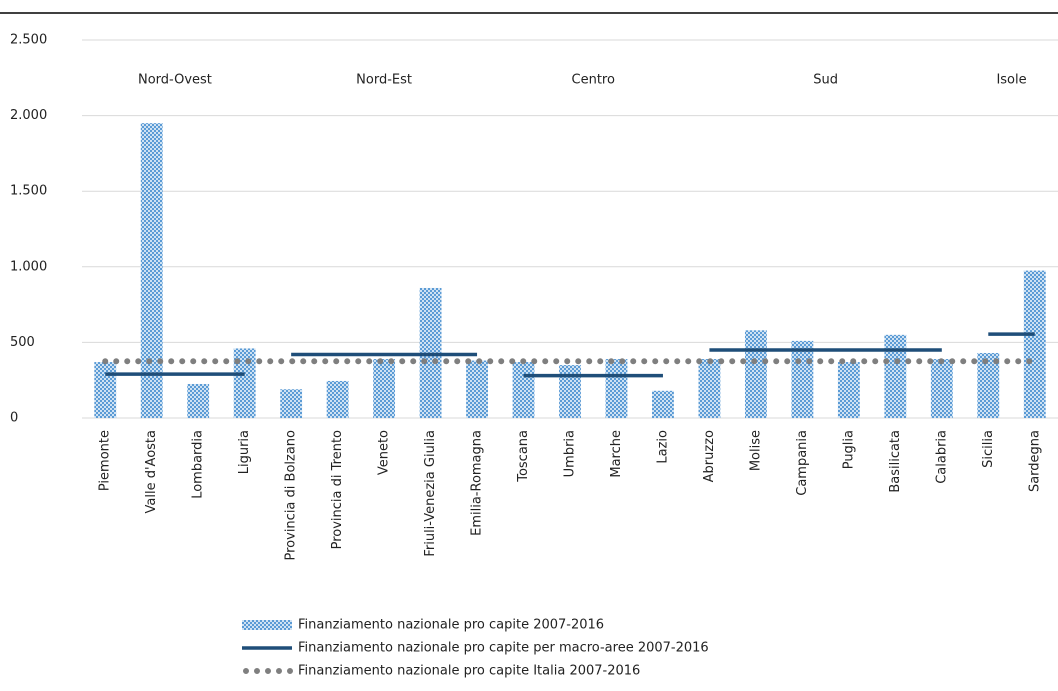  Describe the element at coordinates (244, 452) in the screenshot. I see `x-tick-label: Liguria` at that location.